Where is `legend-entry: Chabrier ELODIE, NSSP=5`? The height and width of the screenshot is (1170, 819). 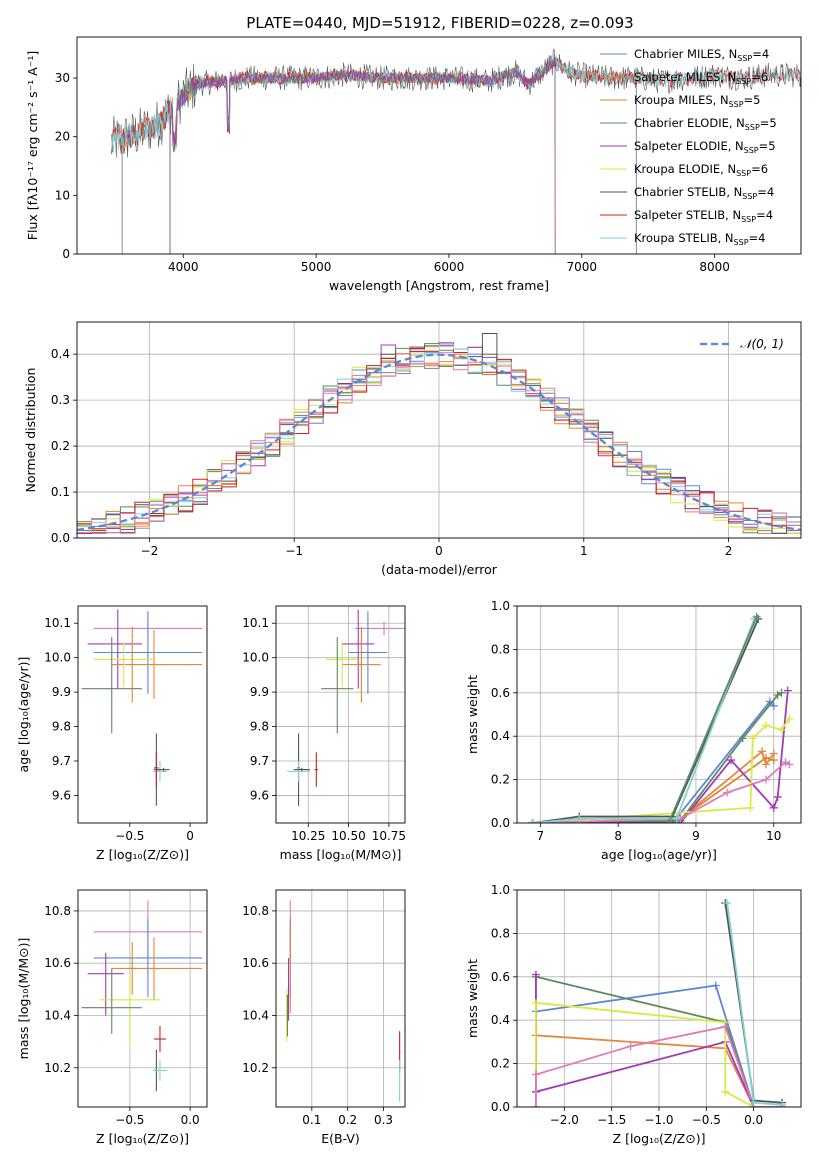 legend-entry: Chabrier ELODIE, NSSP=5 is located at coordinates (705, 124).